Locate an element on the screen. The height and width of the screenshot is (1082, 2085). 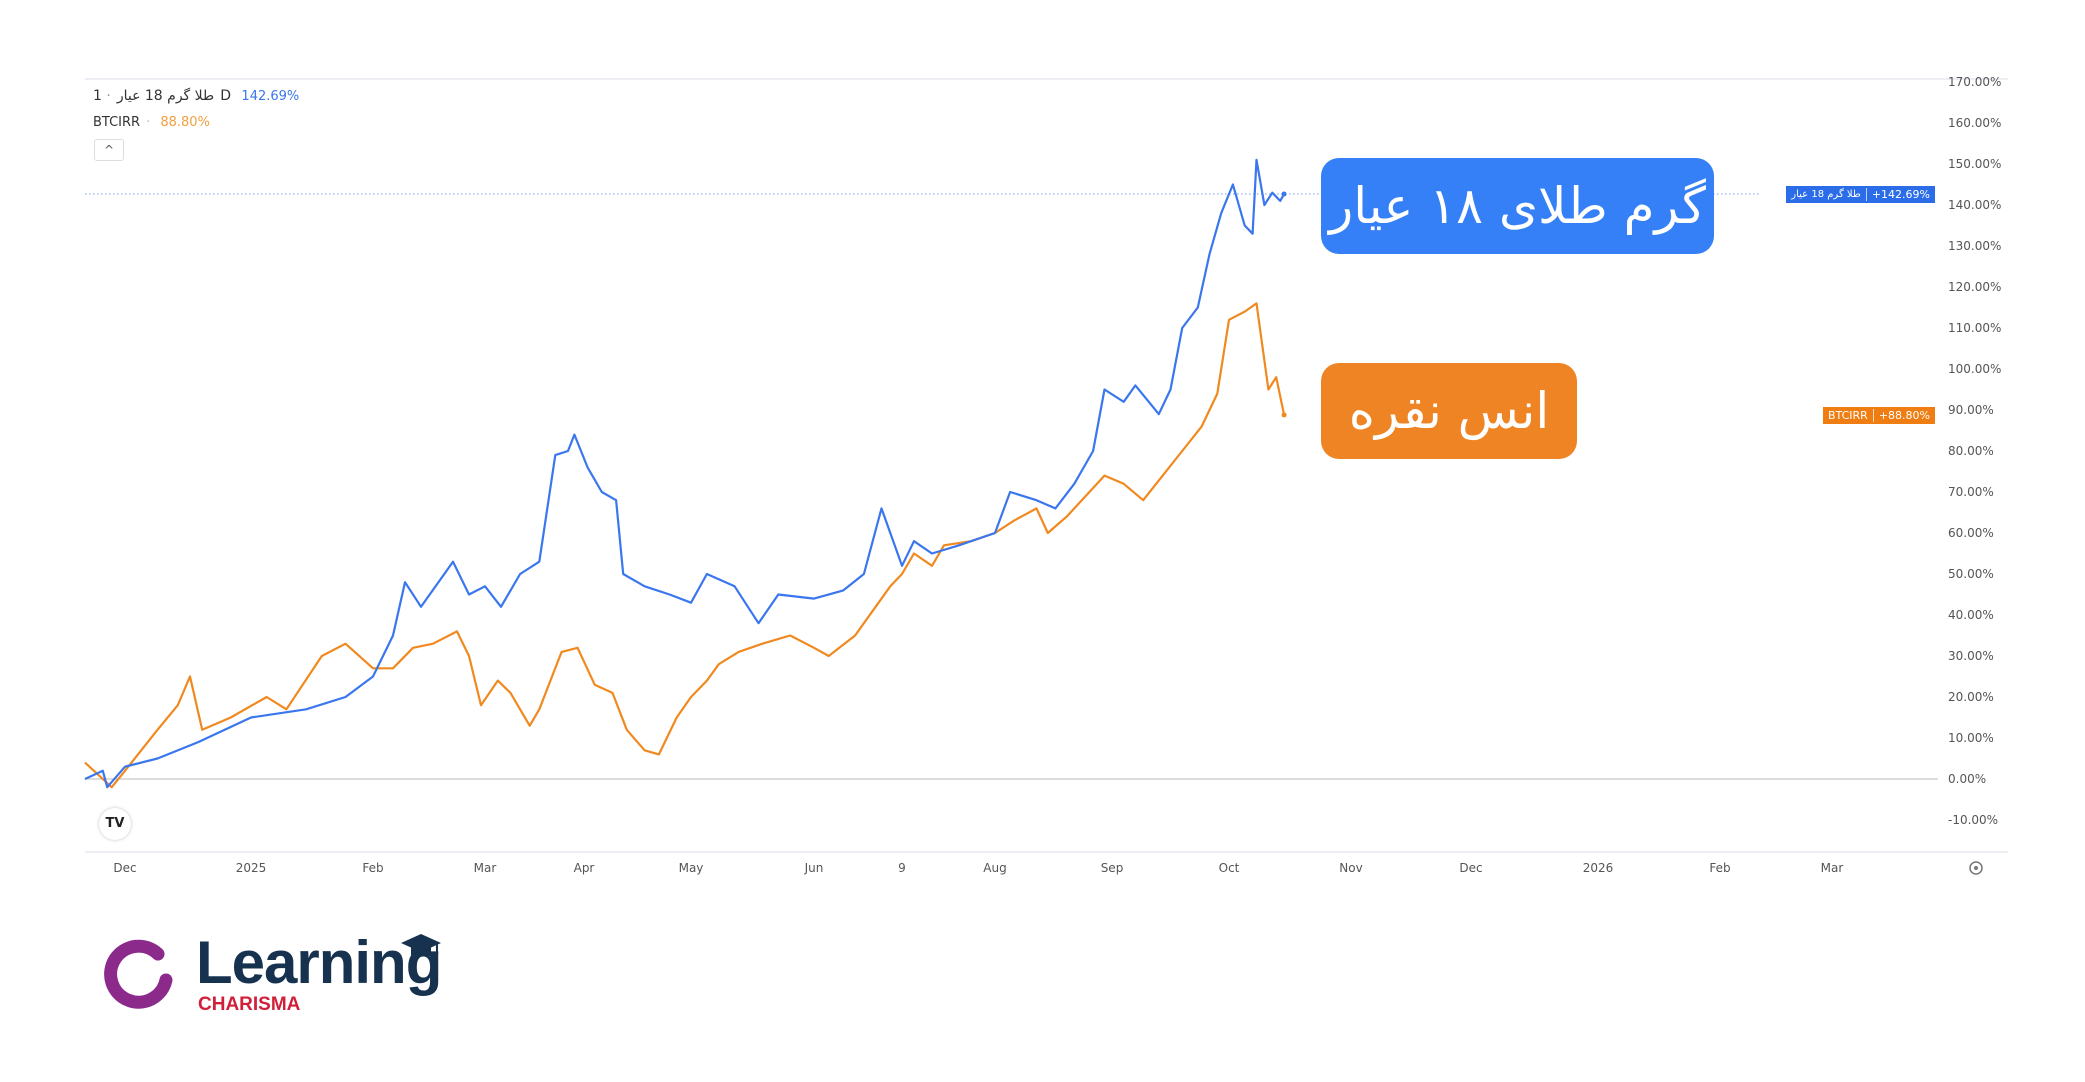
y-tick-label: 90.00% is located at coordinates (1971, 410).